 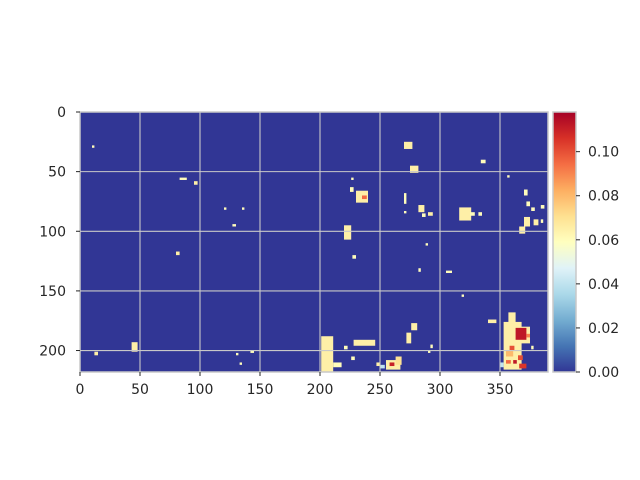 I want to click on x-tick-label: 350, so click(x=500, y=390).